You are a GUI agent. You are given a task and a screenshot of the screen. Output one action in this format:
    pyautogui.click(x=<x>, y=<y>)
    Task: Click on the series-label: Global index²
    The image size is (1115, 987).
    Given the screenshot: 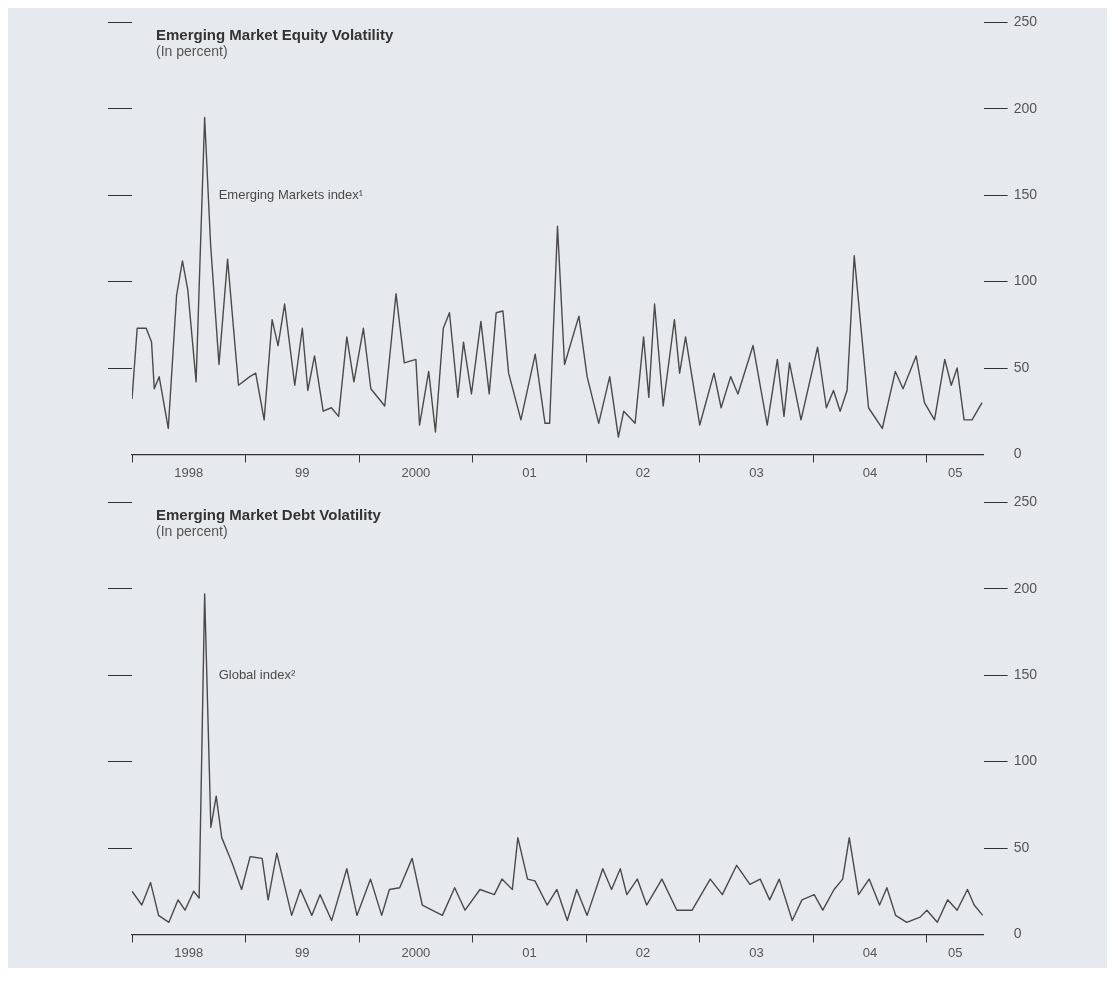 What is the action you would take?
    pyautogui.click(x=257, y=674)
    